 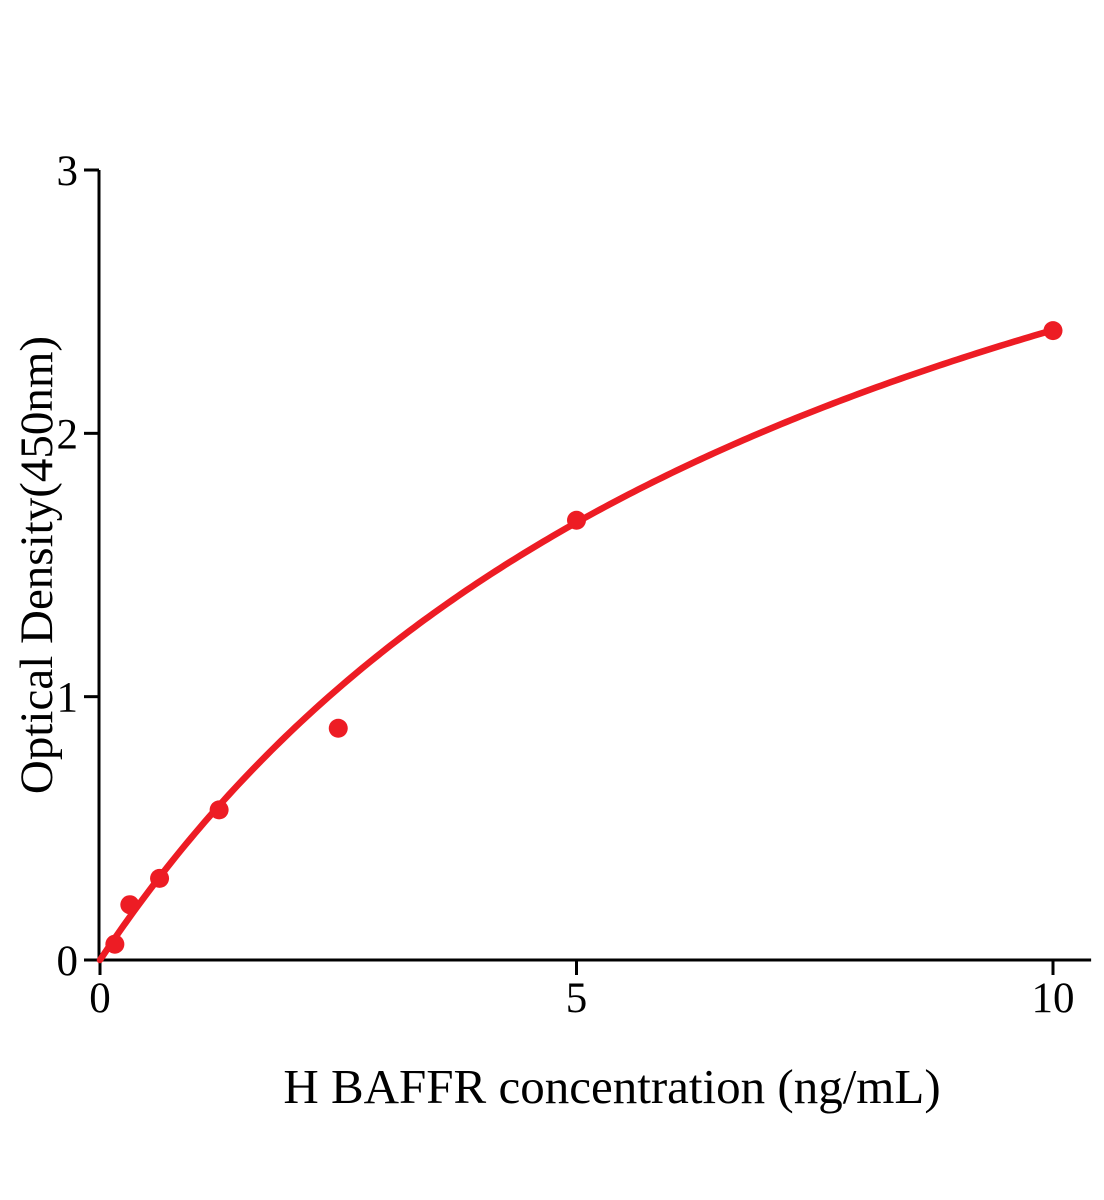 I want to click on y-axis-label: Optical Density(450nm), so click(x=37, y=565).